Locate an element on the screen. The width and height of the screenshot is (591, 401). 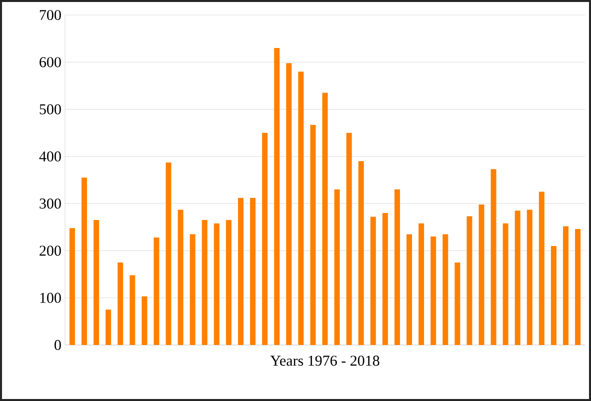
y-tick-label: 0 is located at coordinates (57, 345).